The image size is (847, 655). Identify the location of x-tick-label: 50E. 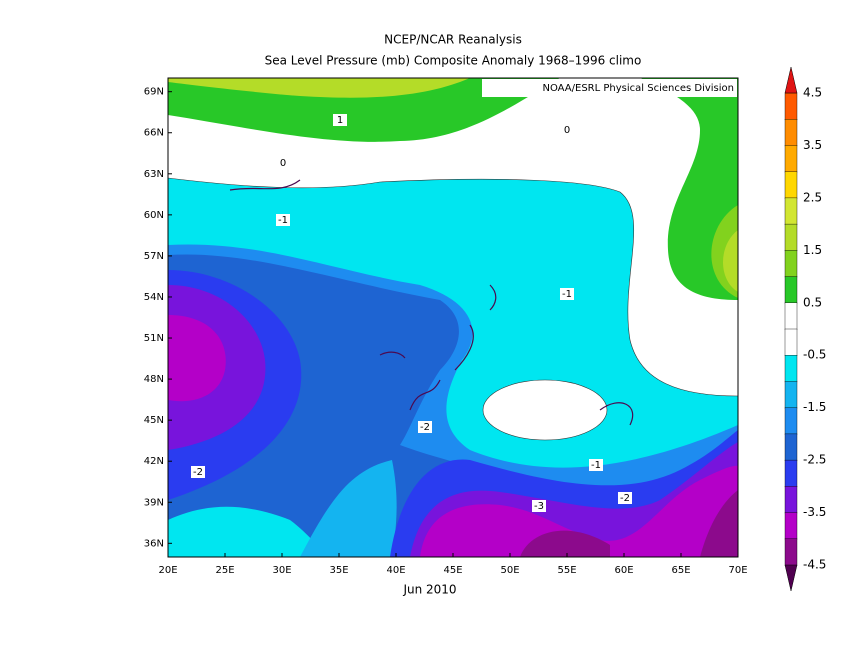
(509, 570).